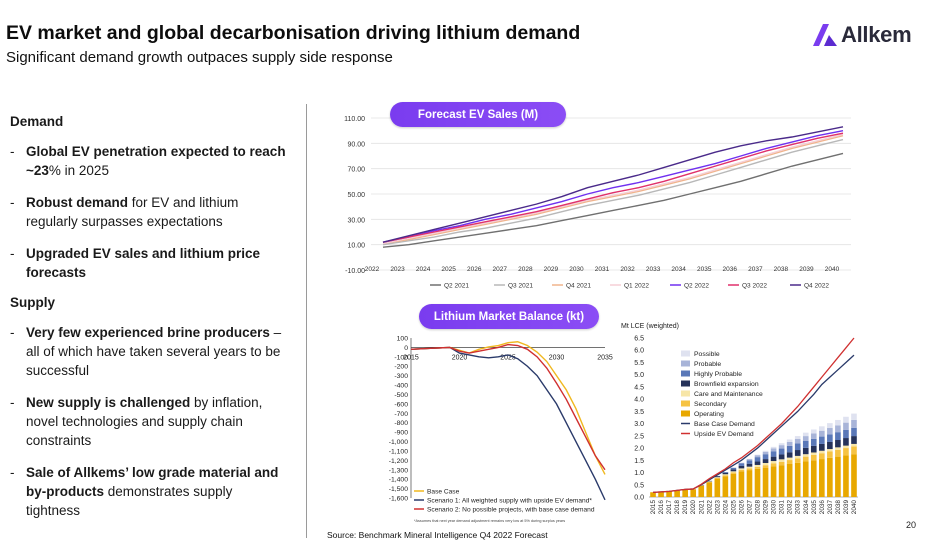  What do you see at coordinates (398, 489) in the screenshot?
I see `balance-y-tick-label: -1,500` at bounding box center [398, 489].